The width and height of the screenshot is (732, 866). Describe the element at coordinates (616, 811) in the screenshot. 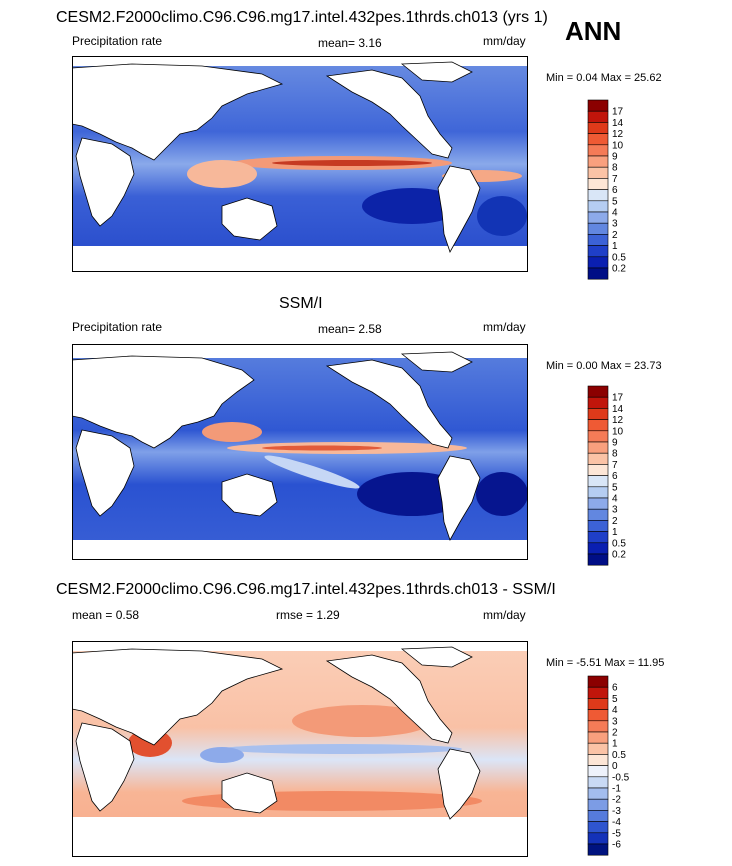

I see `colorbar-level-label: -3` at that location.